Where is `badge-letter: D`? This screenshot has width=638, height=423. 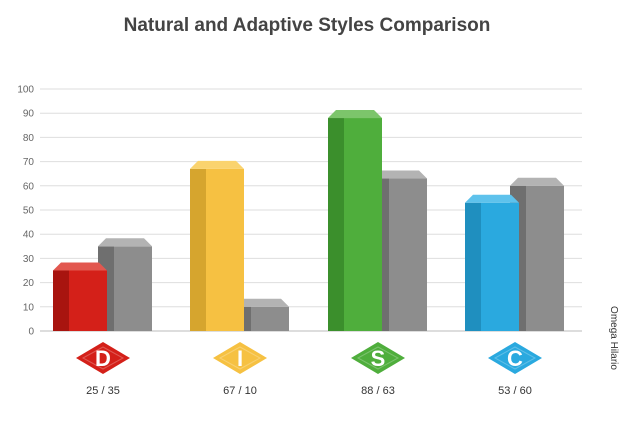 badge-letter: D is located at coordinates (103, 358).